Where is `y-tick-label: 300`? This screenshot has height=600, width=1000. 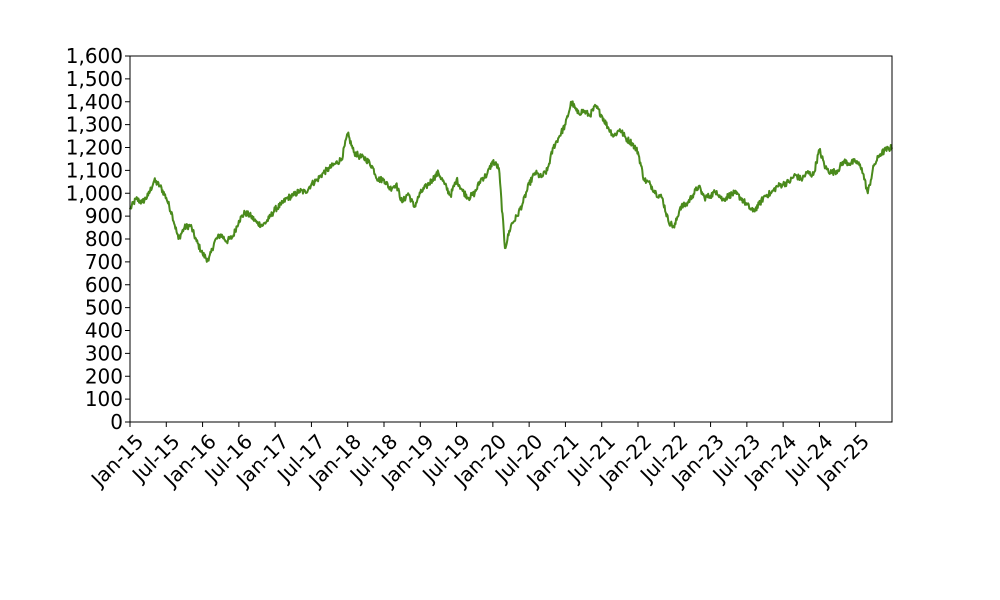 y-tick-label: 300 is located at coordinates (104, 353).